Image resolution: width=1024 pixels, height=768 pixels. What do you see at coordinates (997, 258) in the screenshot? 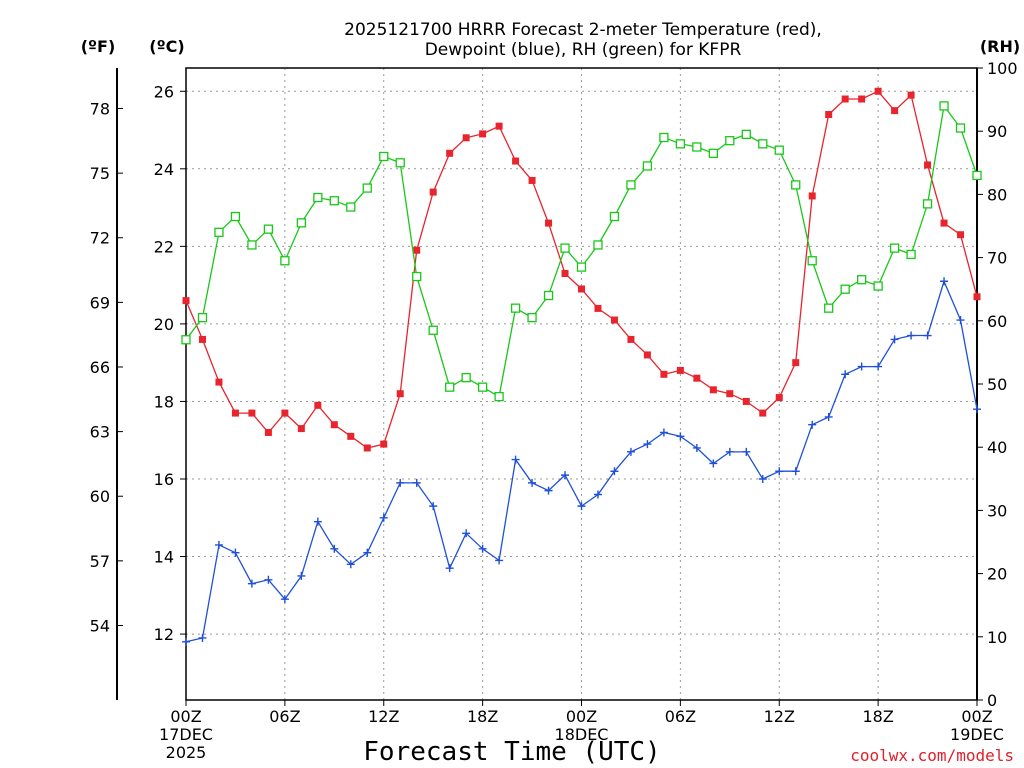
I see `rh-tick-label: 70` at bounding box center [997, 258].